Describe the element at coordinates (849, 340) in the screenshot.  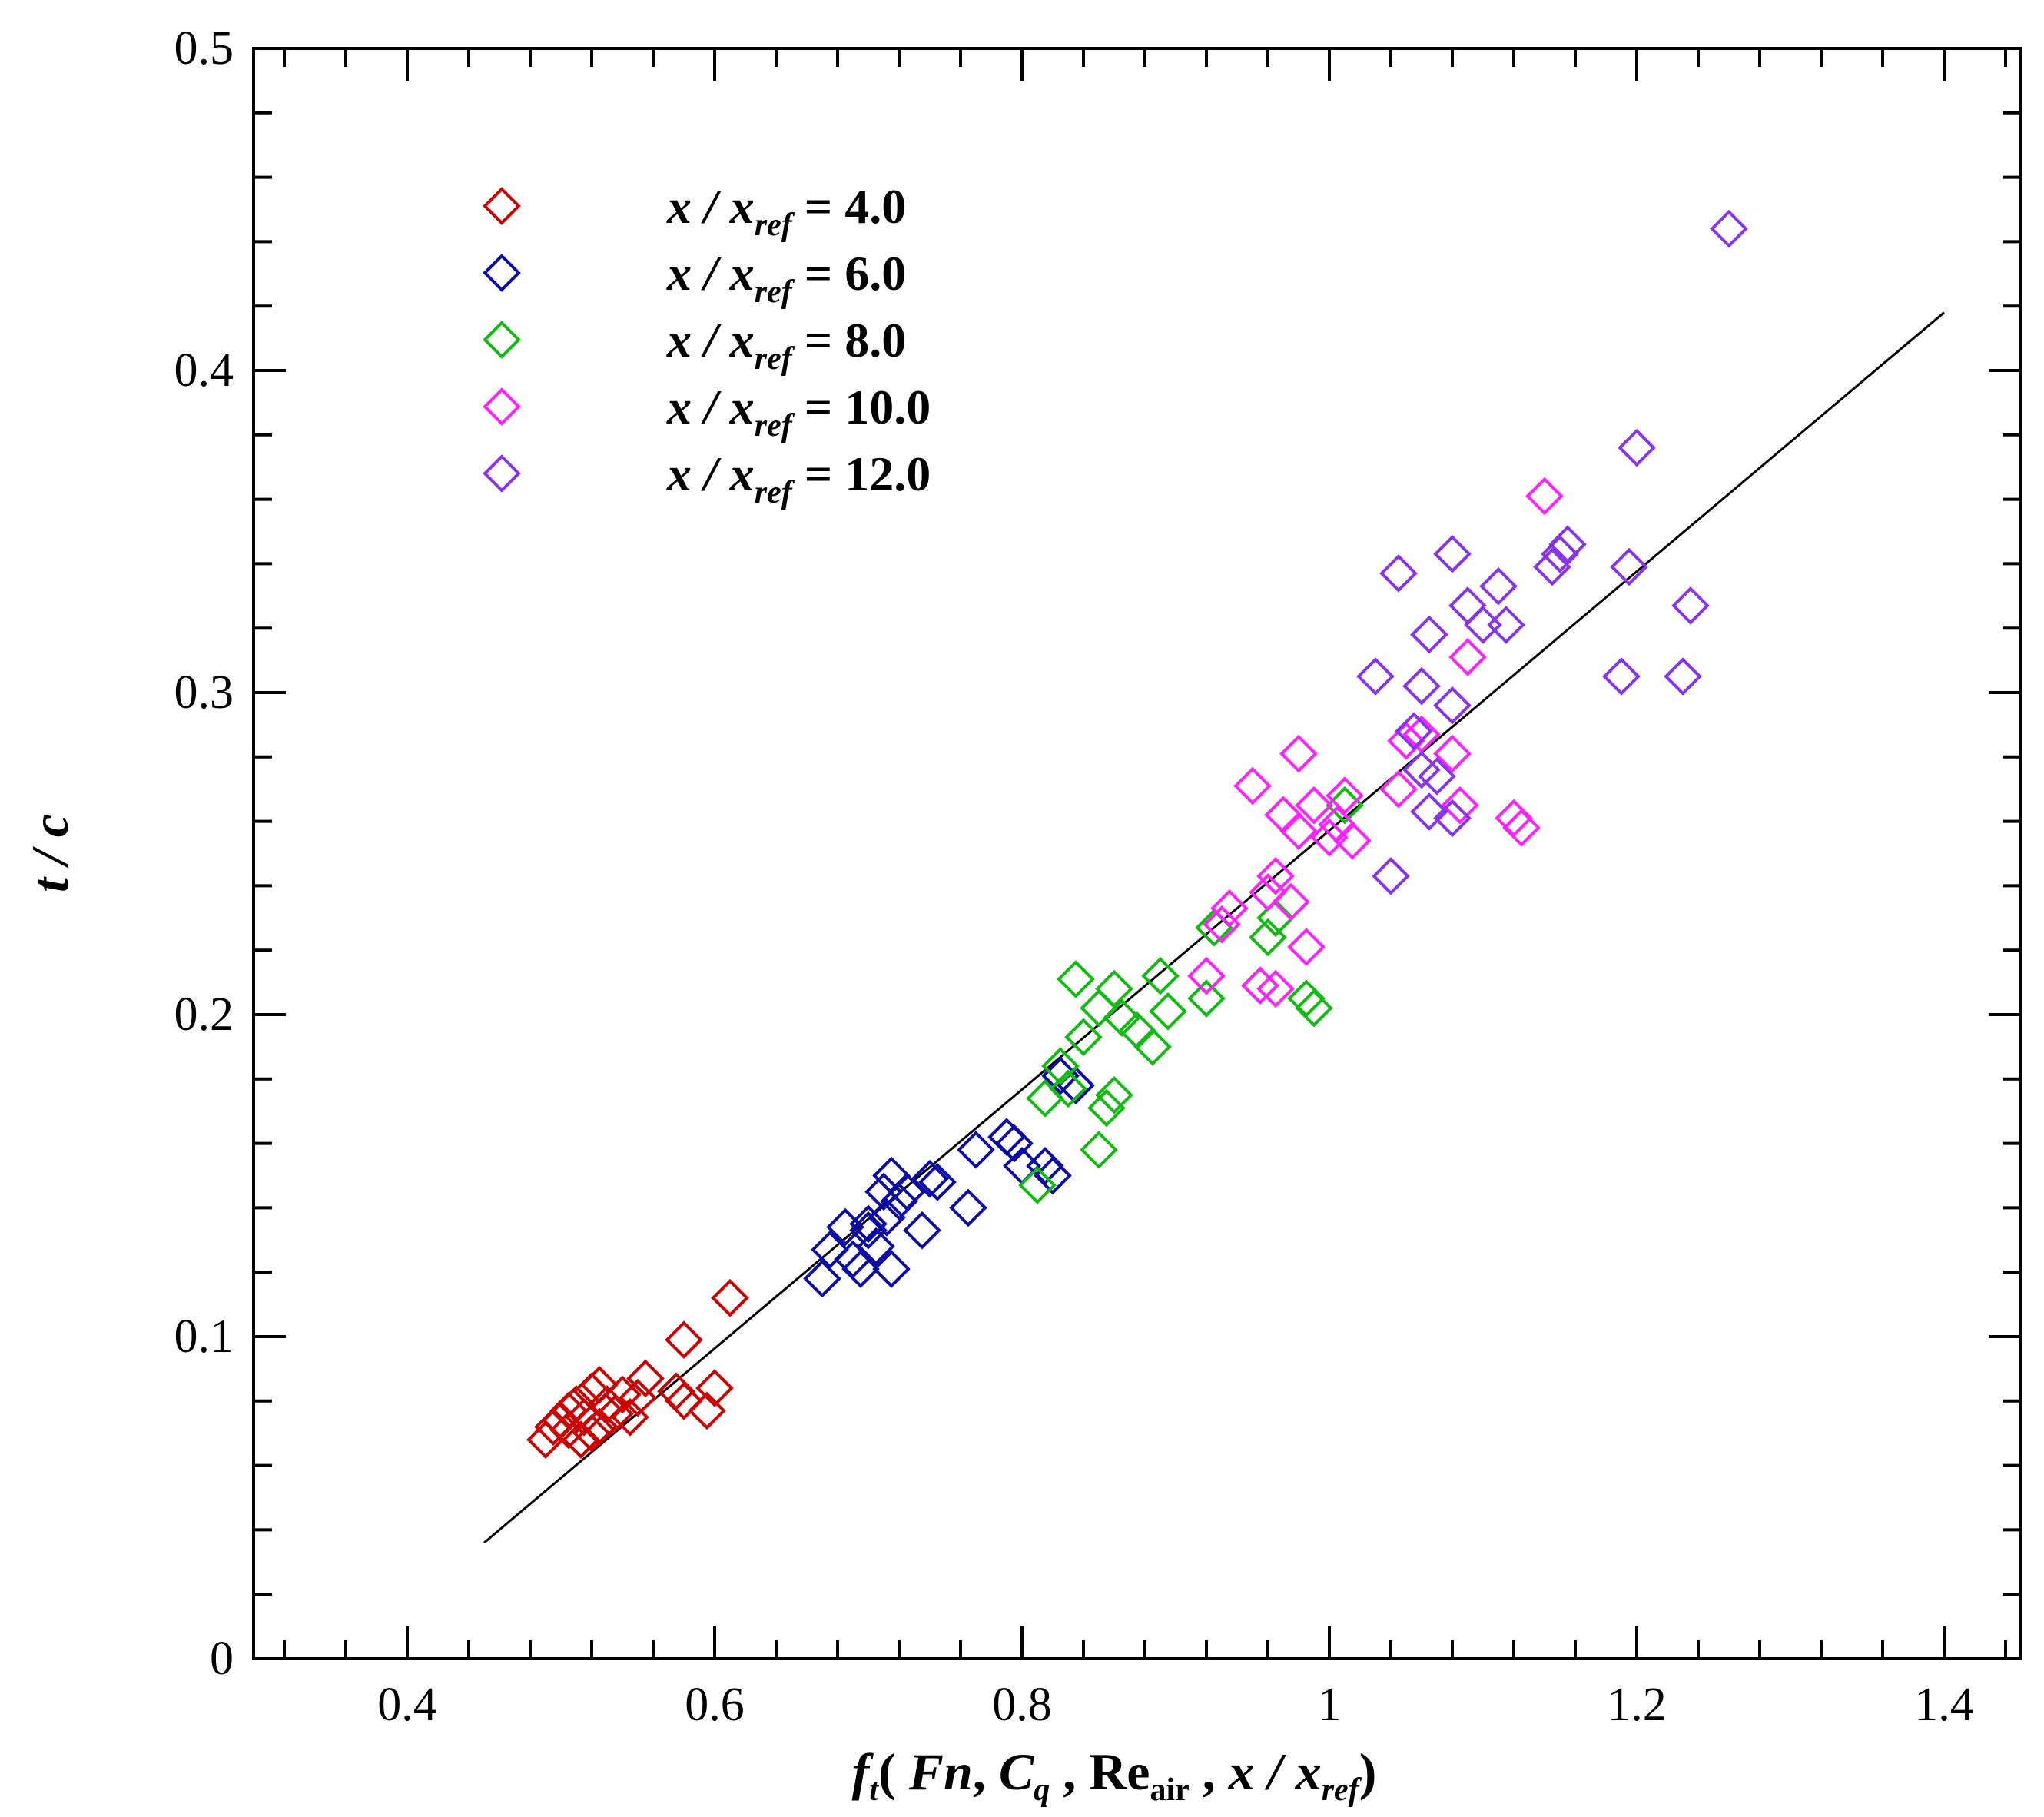
I see `legend-label-value: = 8.0` at that location.